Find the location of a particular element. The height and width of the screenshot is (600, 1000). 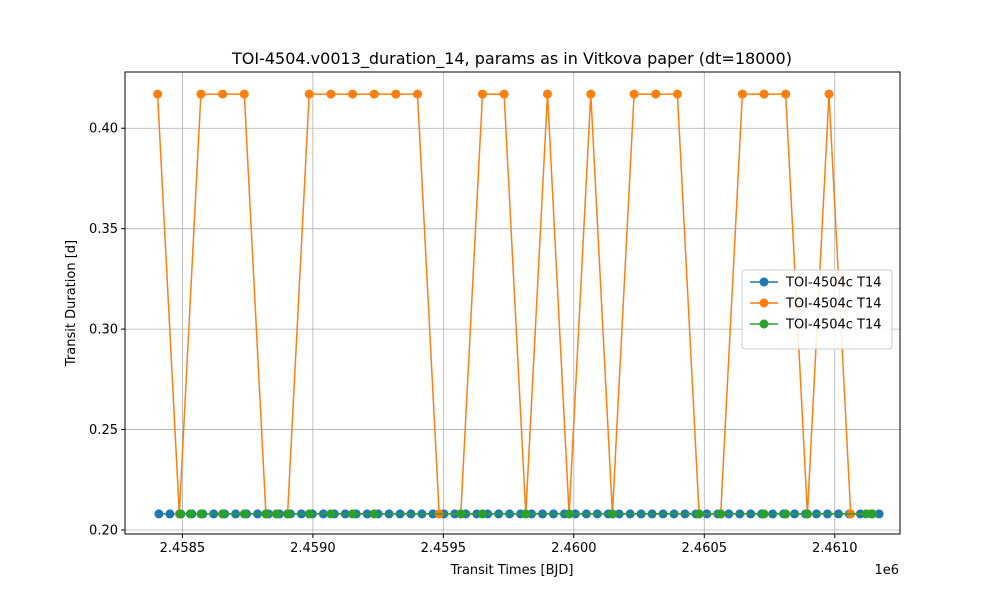

legend-box is located at coordinates (817, 309).